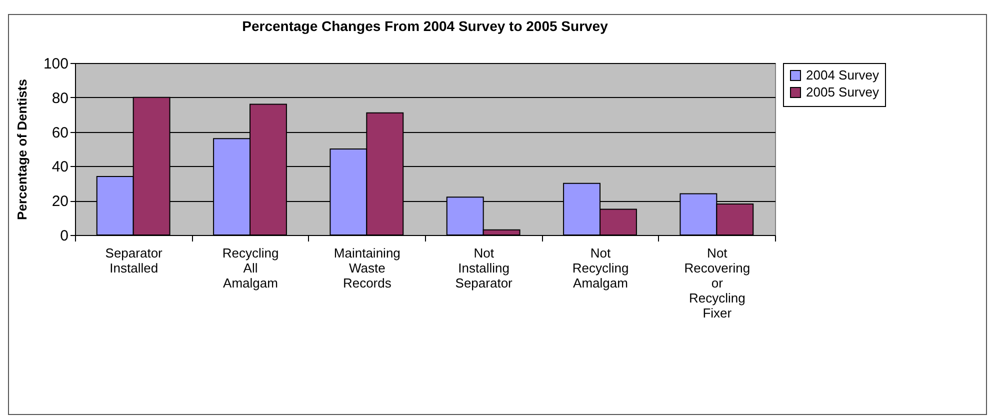 Image resolution: width=989 pixels, height=417 pixels. I want to click on y-tick-label: 100, so click(55, 64).